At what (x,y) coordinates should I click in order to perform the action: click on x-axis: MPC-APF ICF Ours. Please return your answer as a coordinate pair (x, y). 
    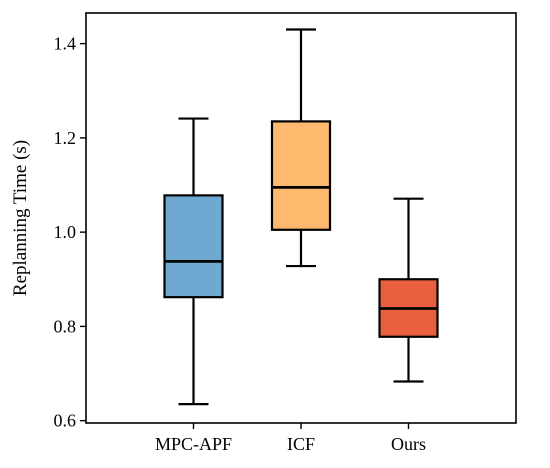
    Looking at the image, I should click on (290, 438).